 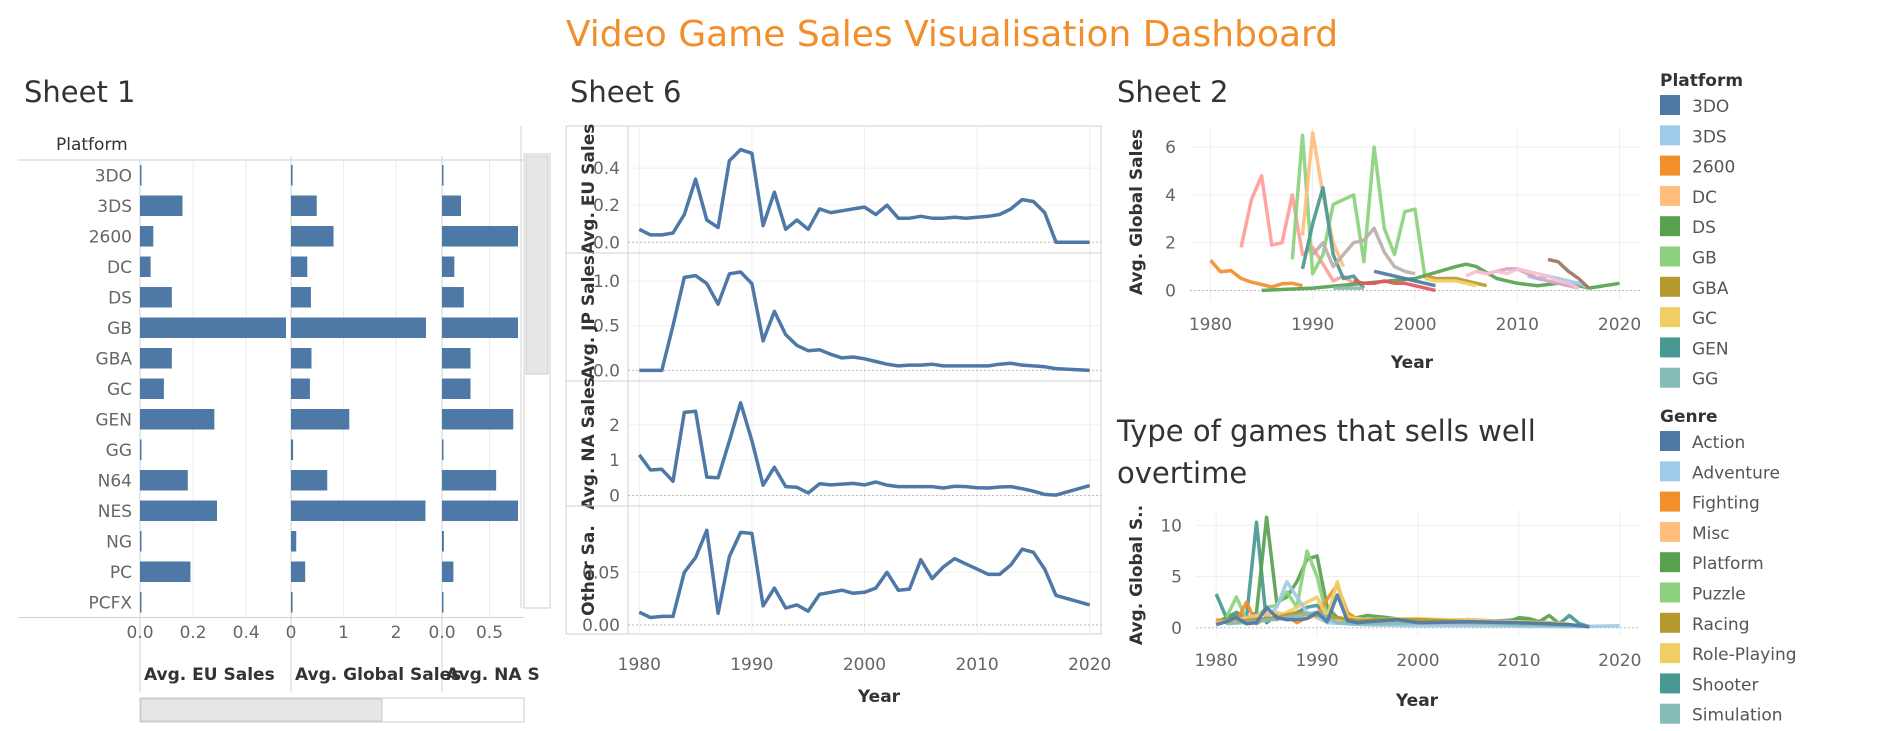 I want to click on genre-legend-item-label: Shooter, so click(x=1725, y=685).